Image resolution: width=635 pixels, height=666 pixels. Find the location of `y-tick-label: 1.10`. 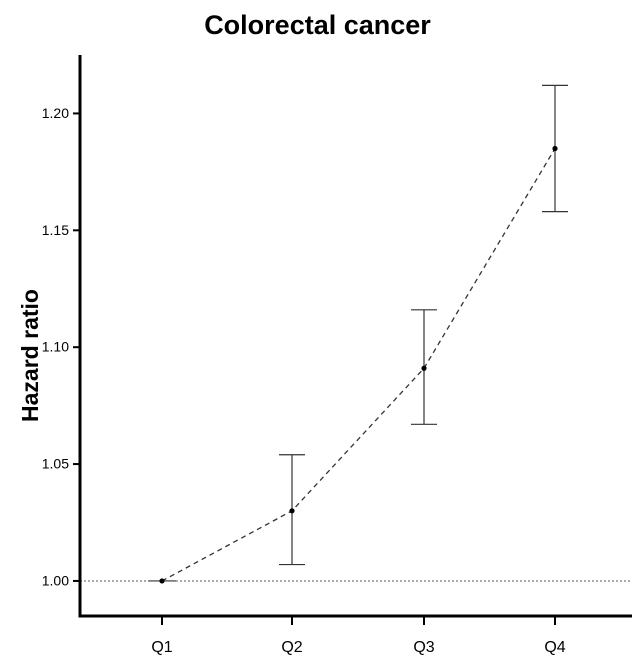

y-tick-label: 1.10 is located at coordinates (55, 347).